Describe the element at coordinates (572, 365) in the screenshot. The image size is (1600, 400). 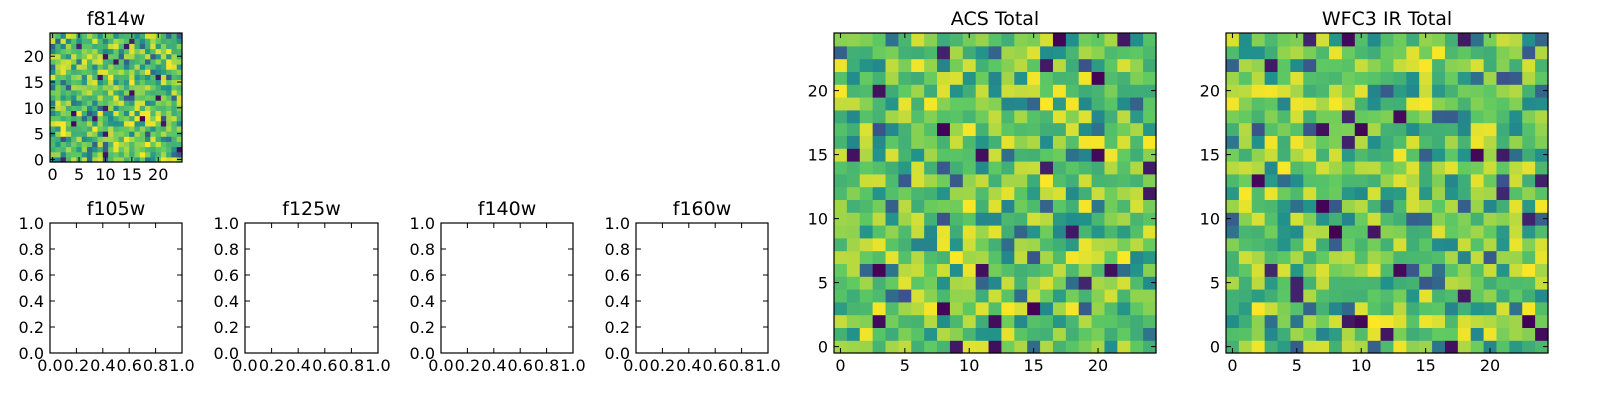
I see `x-tick-label: 1.0` at that location.